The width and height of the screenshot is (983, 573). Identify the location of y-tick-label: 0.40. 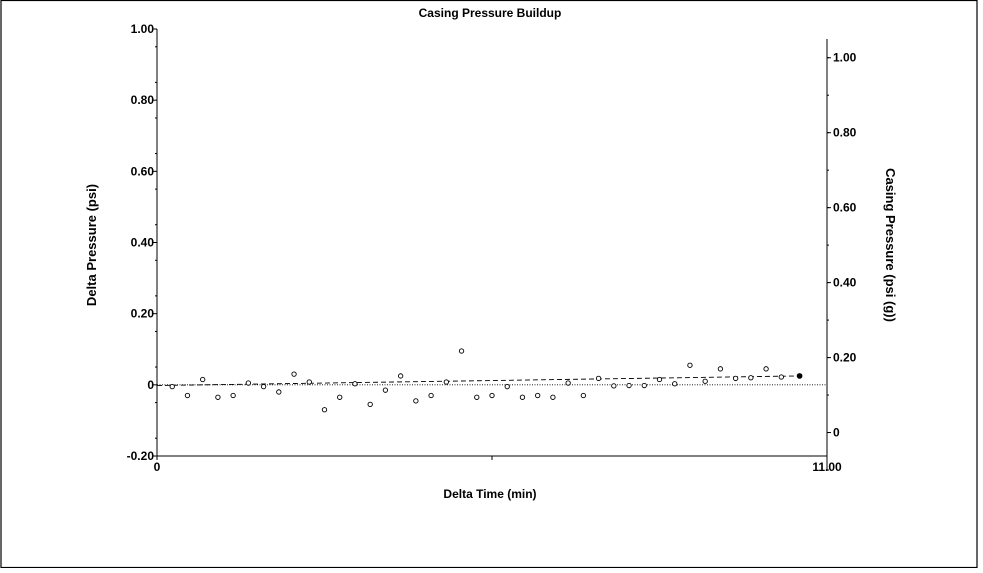
(143, 243).